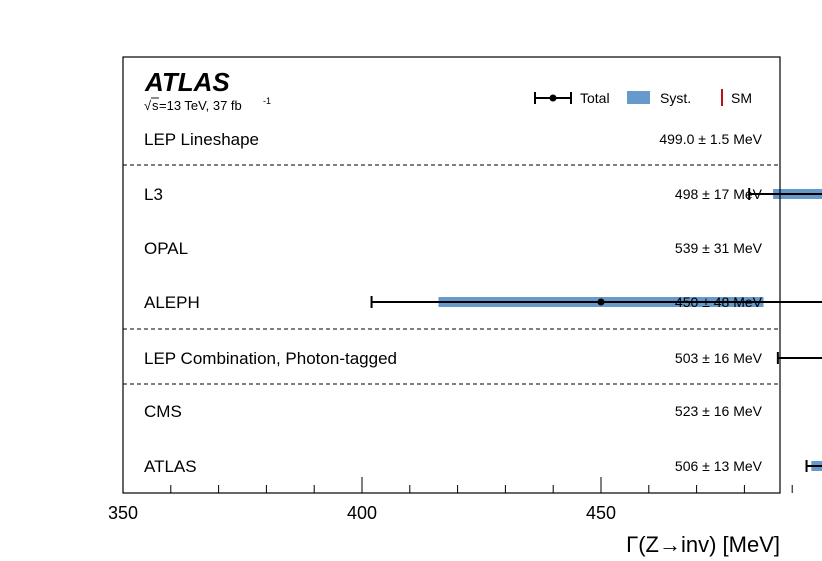  Describe the element at coordinates (187, 82) in the screenshot. I see `atlas-logo: ATLAS` at that location.